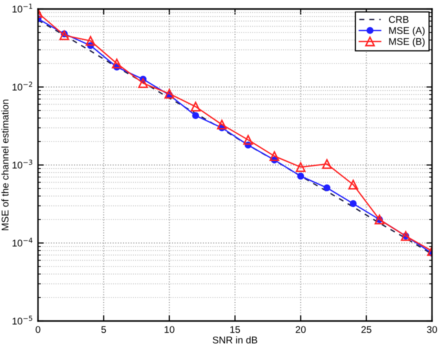 The width and height of the screenshot is (438, 345). Describe the element at coordinates (22, 320) in the screenshot. I see `y-tick-label: 10$^{−5}$` at that location.